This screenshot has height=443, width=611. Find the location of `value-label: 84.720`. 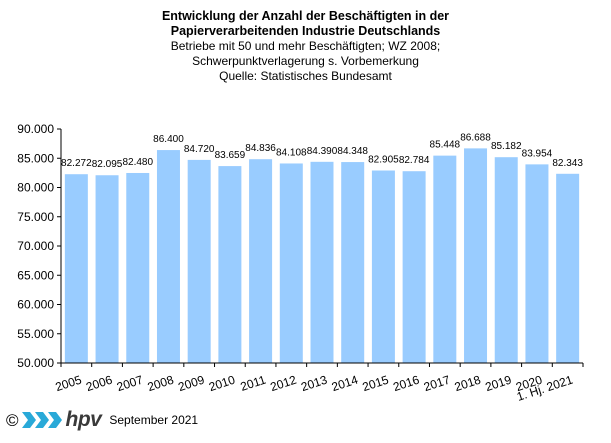

value-label: 84.720 is located at coordinates (199, 149).